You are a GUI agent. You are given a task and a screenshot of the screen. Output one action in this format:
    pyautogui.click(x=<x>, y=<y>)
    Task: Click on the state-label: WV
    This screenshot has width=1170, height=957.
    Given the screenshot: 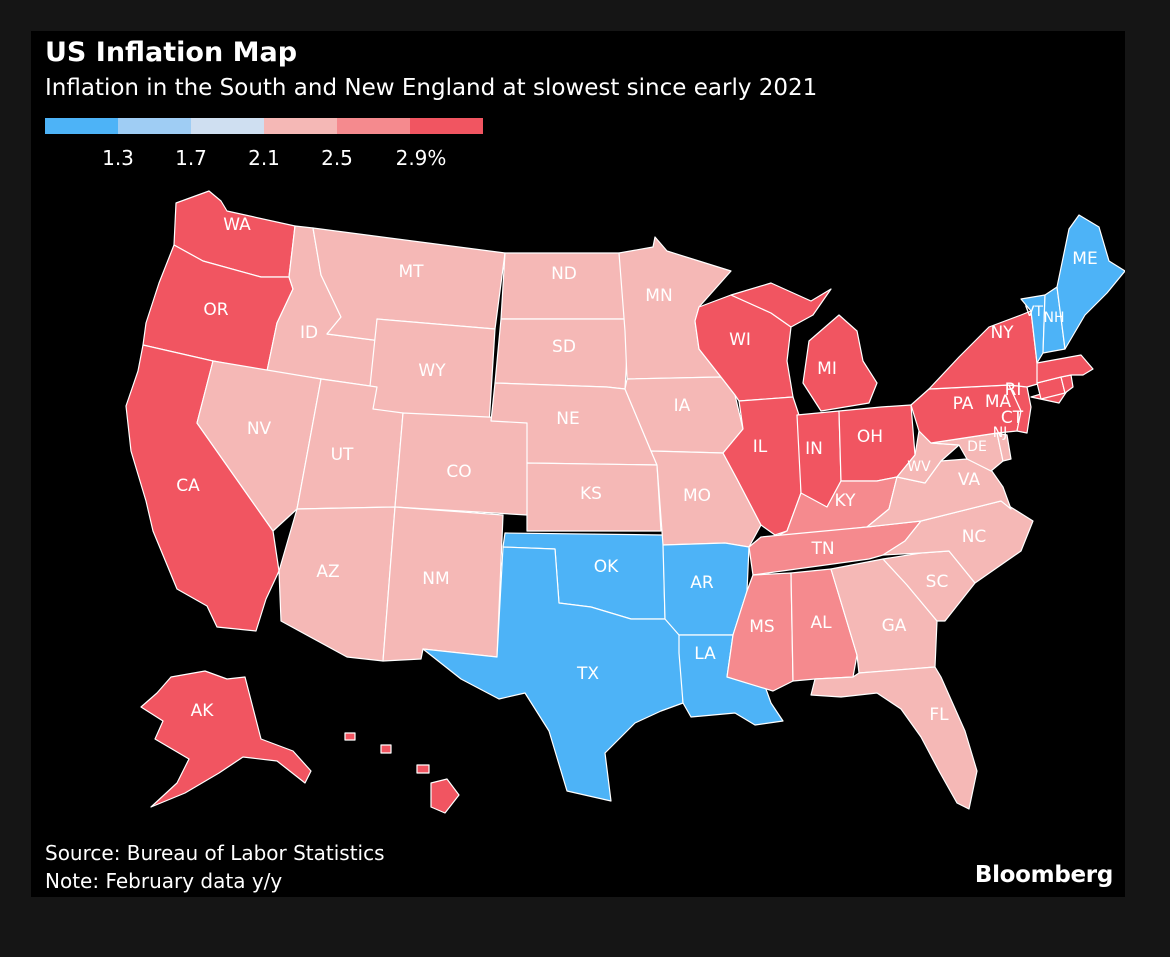 What is the action you would take?
    pyautogui.click(x=919, y=467)
    